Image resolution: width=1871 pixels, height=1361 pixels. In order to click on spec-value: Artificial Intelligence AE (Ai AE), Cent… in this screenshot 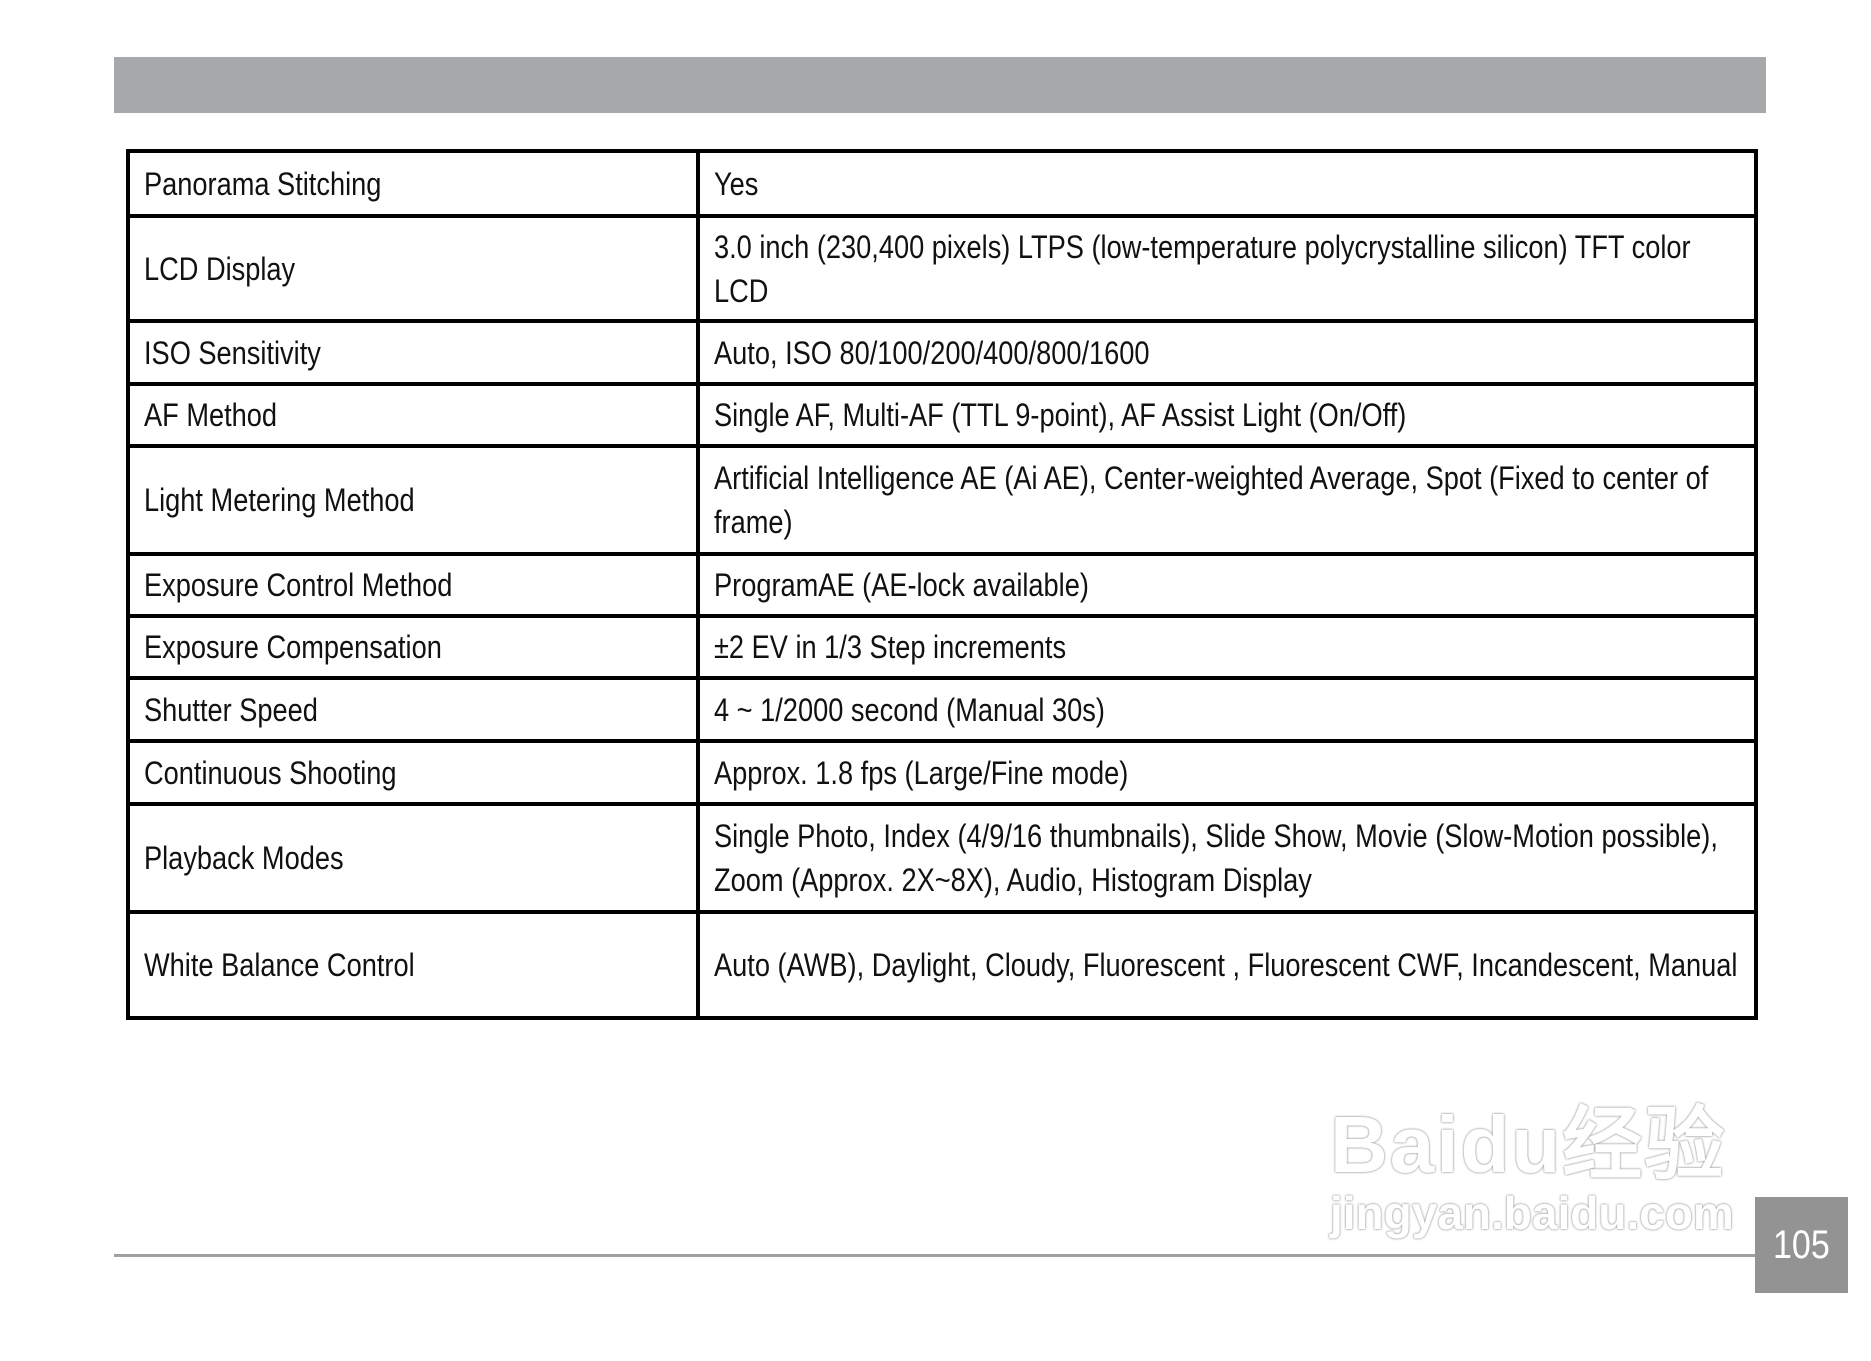, I will do `click(1211, 500)`.